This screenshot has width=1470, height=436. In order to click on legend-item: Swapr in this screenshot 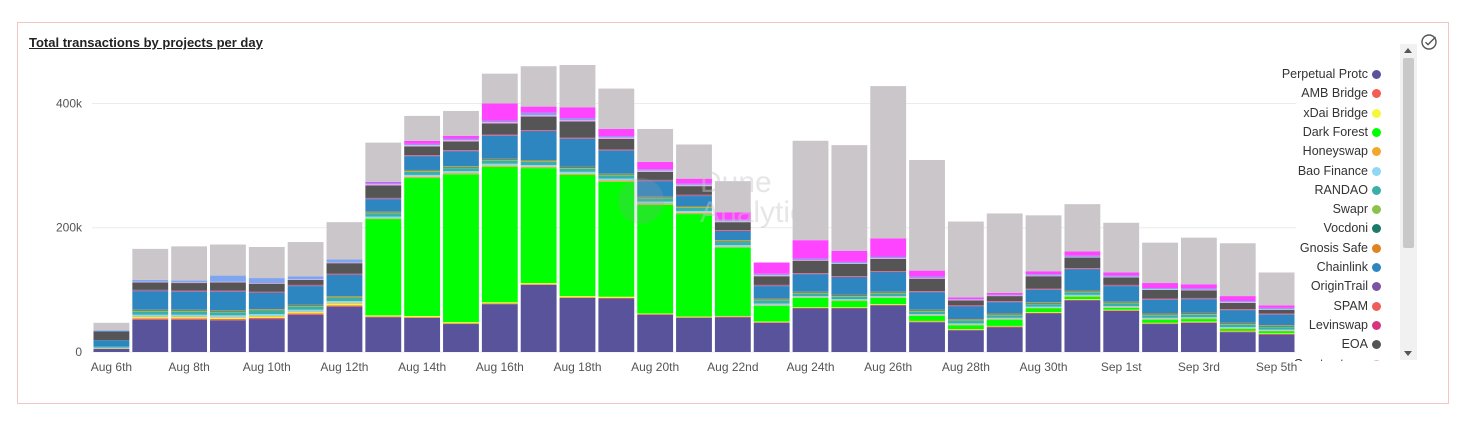, I will do `click(1330, 209)`.